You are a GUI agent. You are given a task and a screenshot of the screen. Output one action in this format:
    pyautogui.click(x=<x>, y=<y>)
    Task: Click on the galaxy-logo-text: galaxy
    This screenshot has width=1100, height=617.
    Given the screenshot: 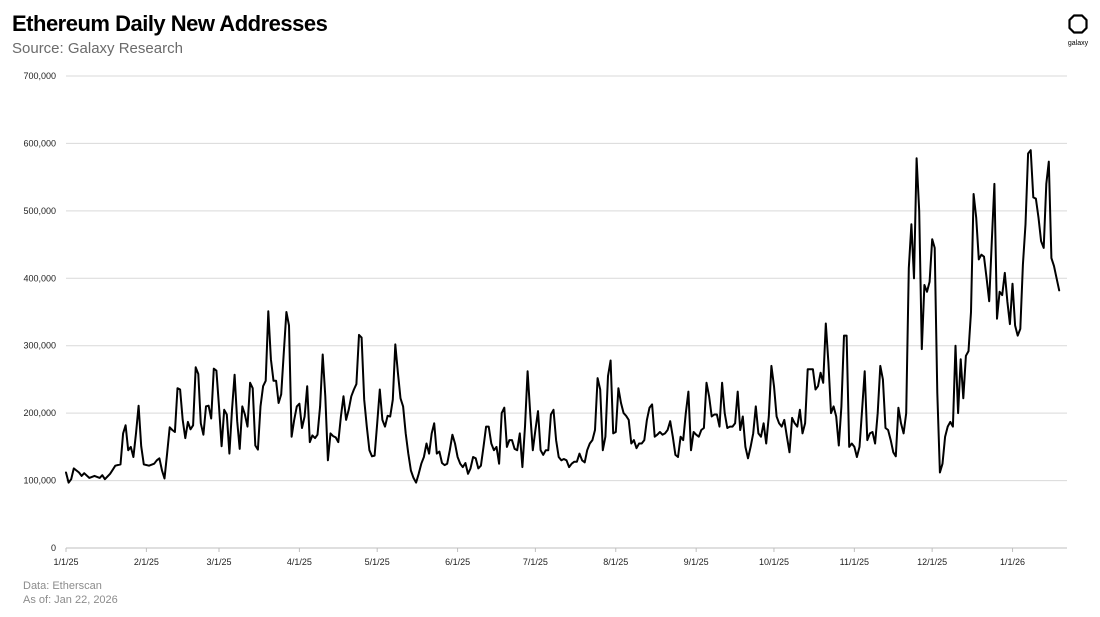 What is the action you would take?
    pyautogui.click(x=1078, y=43)
    